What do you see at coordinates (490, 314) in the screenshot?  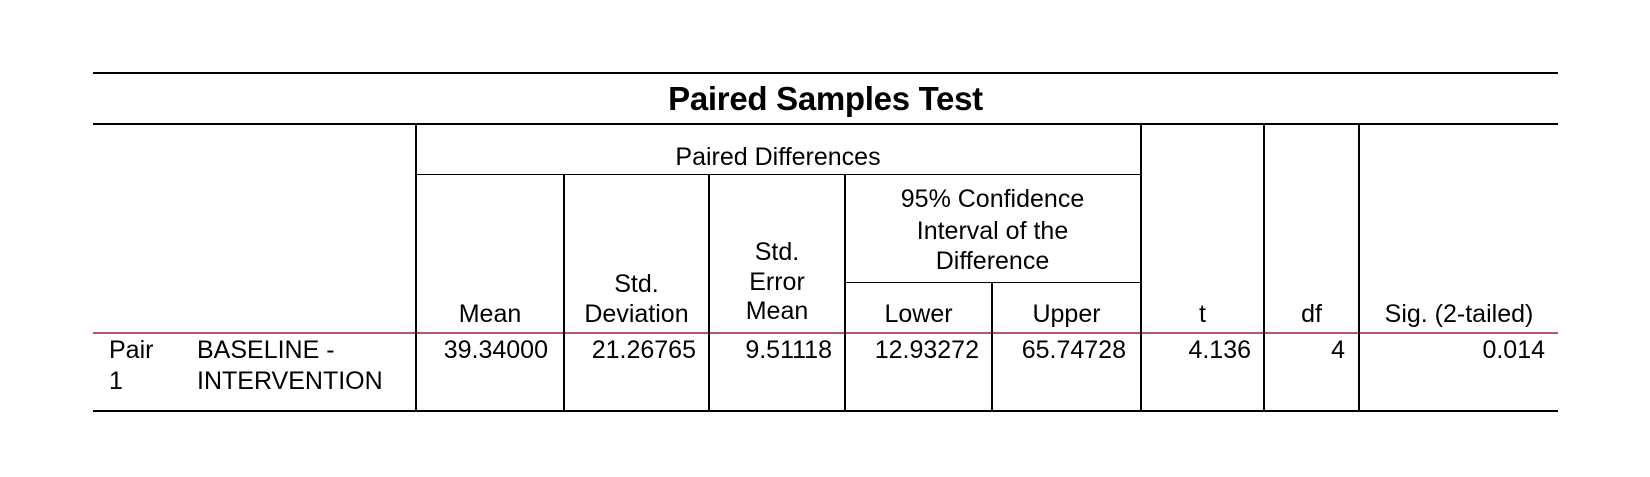 I see `col-header-mean: Mean` at bounding box center [490, 314].